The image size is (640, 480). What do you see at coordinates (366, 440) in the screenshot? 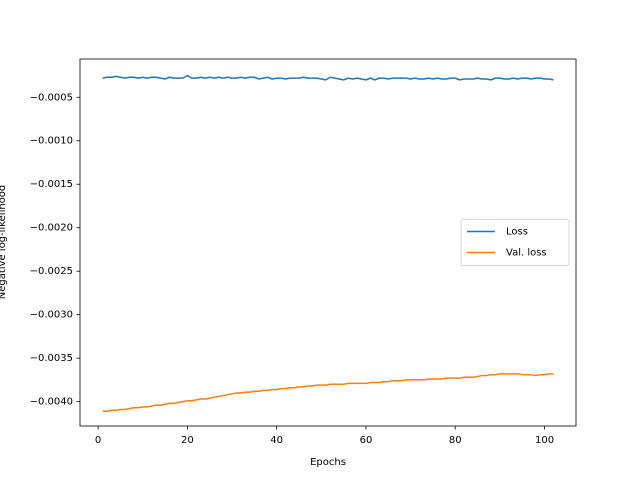
I see `x-tick-label: 60` at bounding box center [366, 440].